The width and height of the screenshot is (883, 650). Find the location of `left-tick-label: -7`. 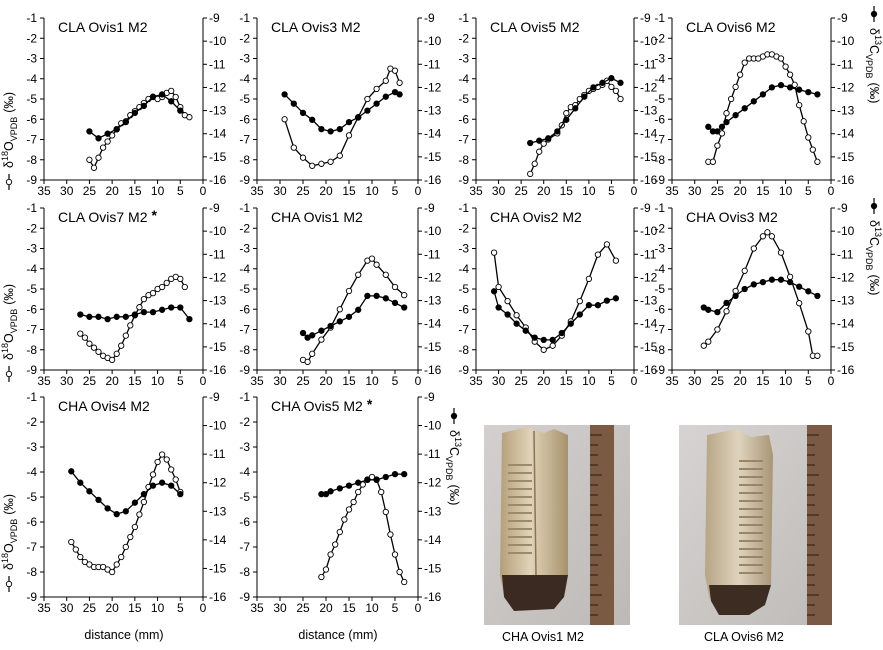

left-tick-label: -7 is located at coordinates (463, 330).